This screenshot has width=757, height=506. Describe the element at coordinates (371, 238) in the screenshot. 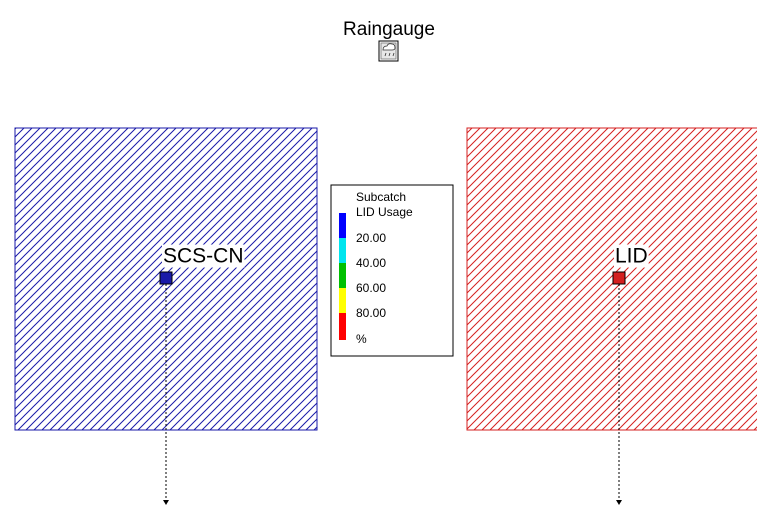

I see `legend-break: 20.00` at that location.